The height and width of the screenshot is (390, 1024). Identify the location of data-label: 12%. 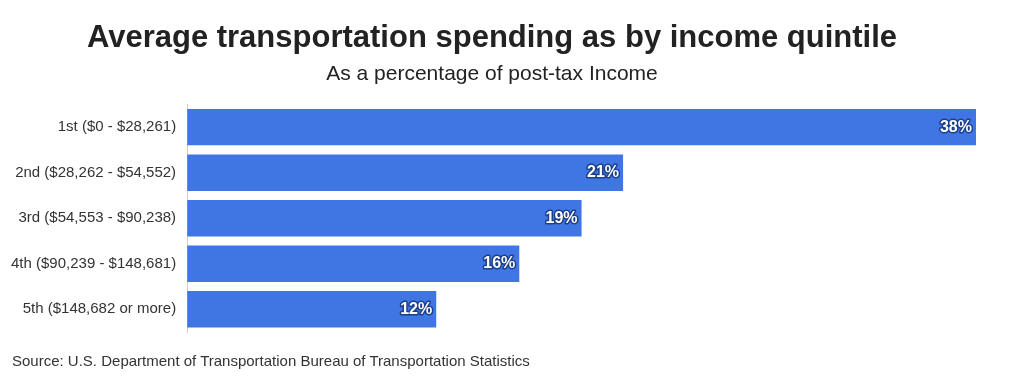
(416, 308).